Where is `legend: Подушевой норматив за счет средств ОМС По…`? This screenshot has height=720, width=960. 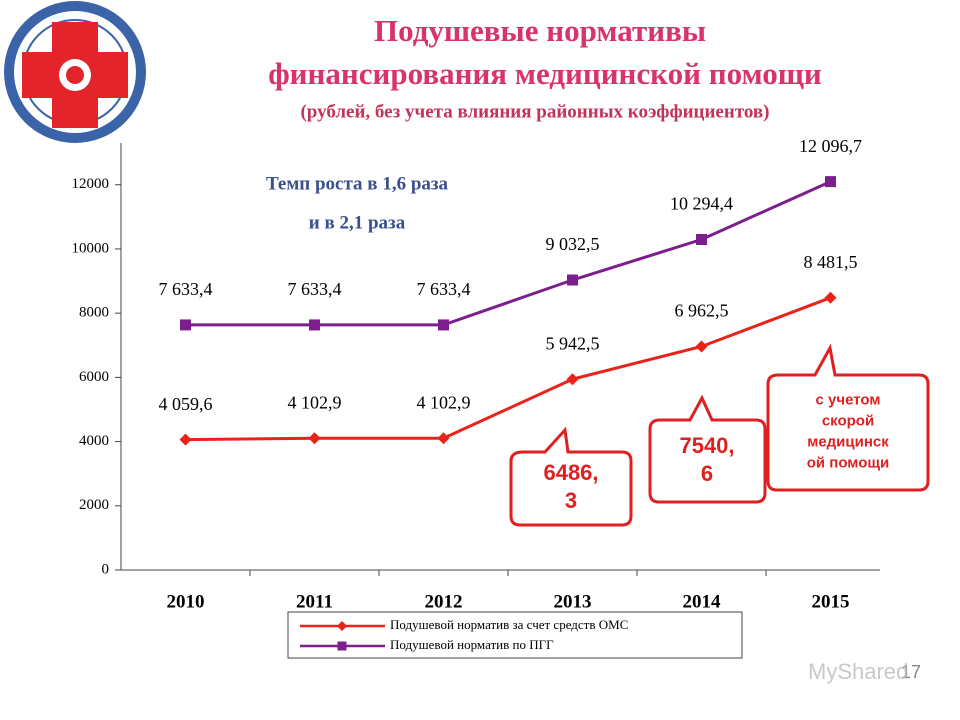
legend: Подушевой норматив за счет средств ОМС По… is located at coordinates (515, 635).